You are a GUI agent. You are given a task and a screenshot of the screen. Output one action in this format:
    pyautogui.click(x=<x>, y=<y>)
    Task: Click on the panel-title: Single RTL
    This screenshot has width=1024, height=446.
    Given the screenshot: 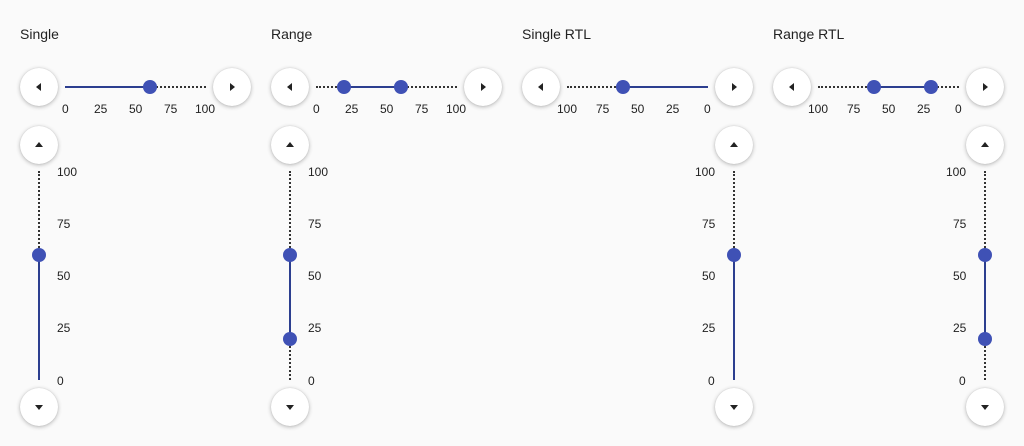 What is the action you would take?
    pyautogui.click(x=557, y=34)
    